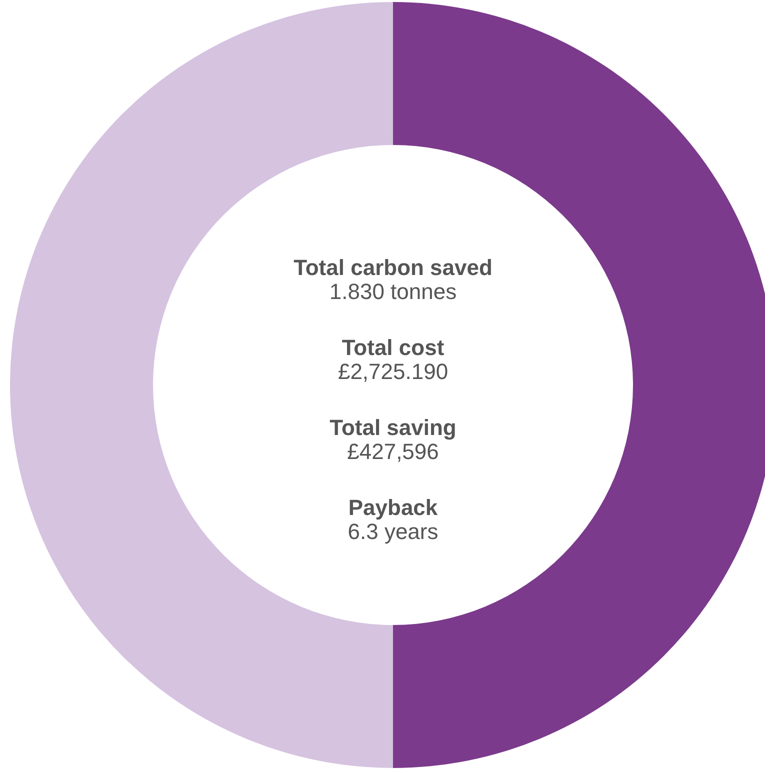 The width and height of the screenshot is (765, 769). Describe the element at coordinates (393, 267) in the screenshot. I see `text: Total carbon saved` at that location.